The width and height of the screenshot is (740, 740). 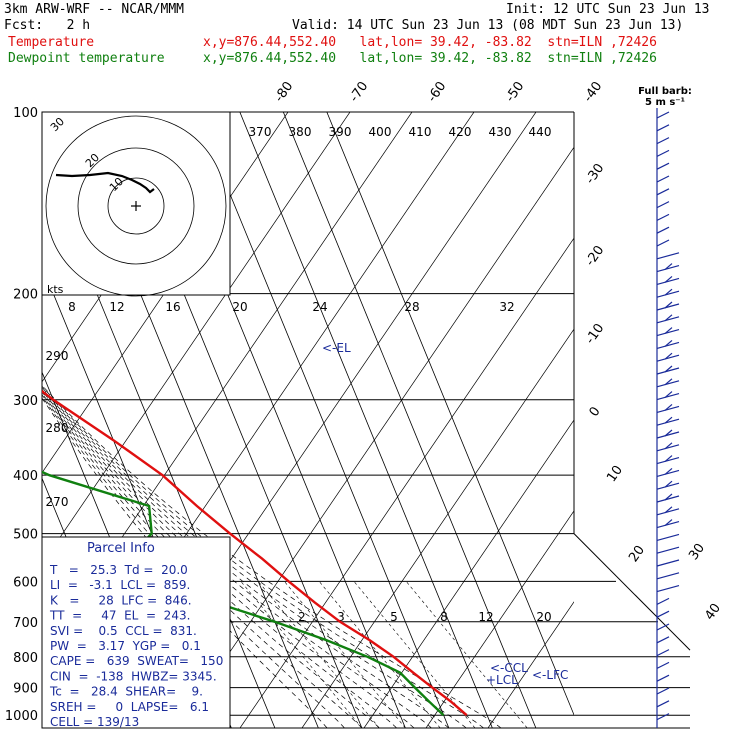 I want to click on pressure-label: 300, so click(x=25, y=401).